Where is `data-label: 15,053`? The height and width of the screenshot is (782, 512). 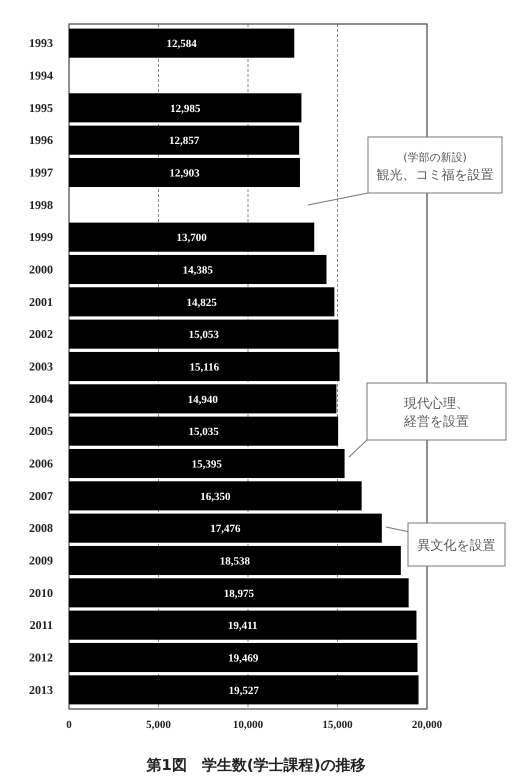 data-label: 15,053 is located at coordinates (204, 335).